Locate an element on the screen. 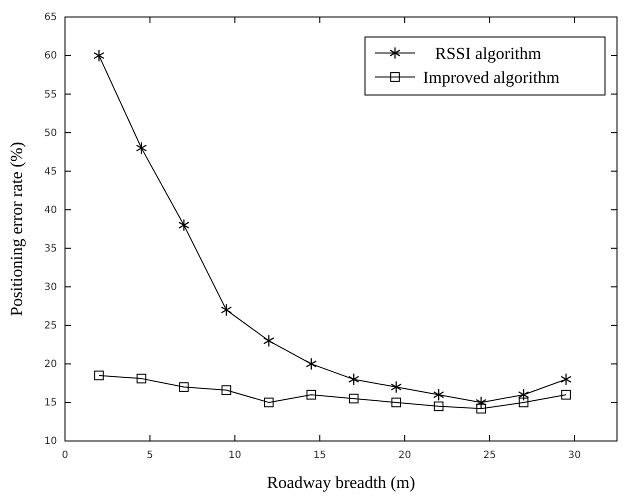 This screenshot has height=504, width=630. y-tick-label: 15 is located at coordinates (50, 403).